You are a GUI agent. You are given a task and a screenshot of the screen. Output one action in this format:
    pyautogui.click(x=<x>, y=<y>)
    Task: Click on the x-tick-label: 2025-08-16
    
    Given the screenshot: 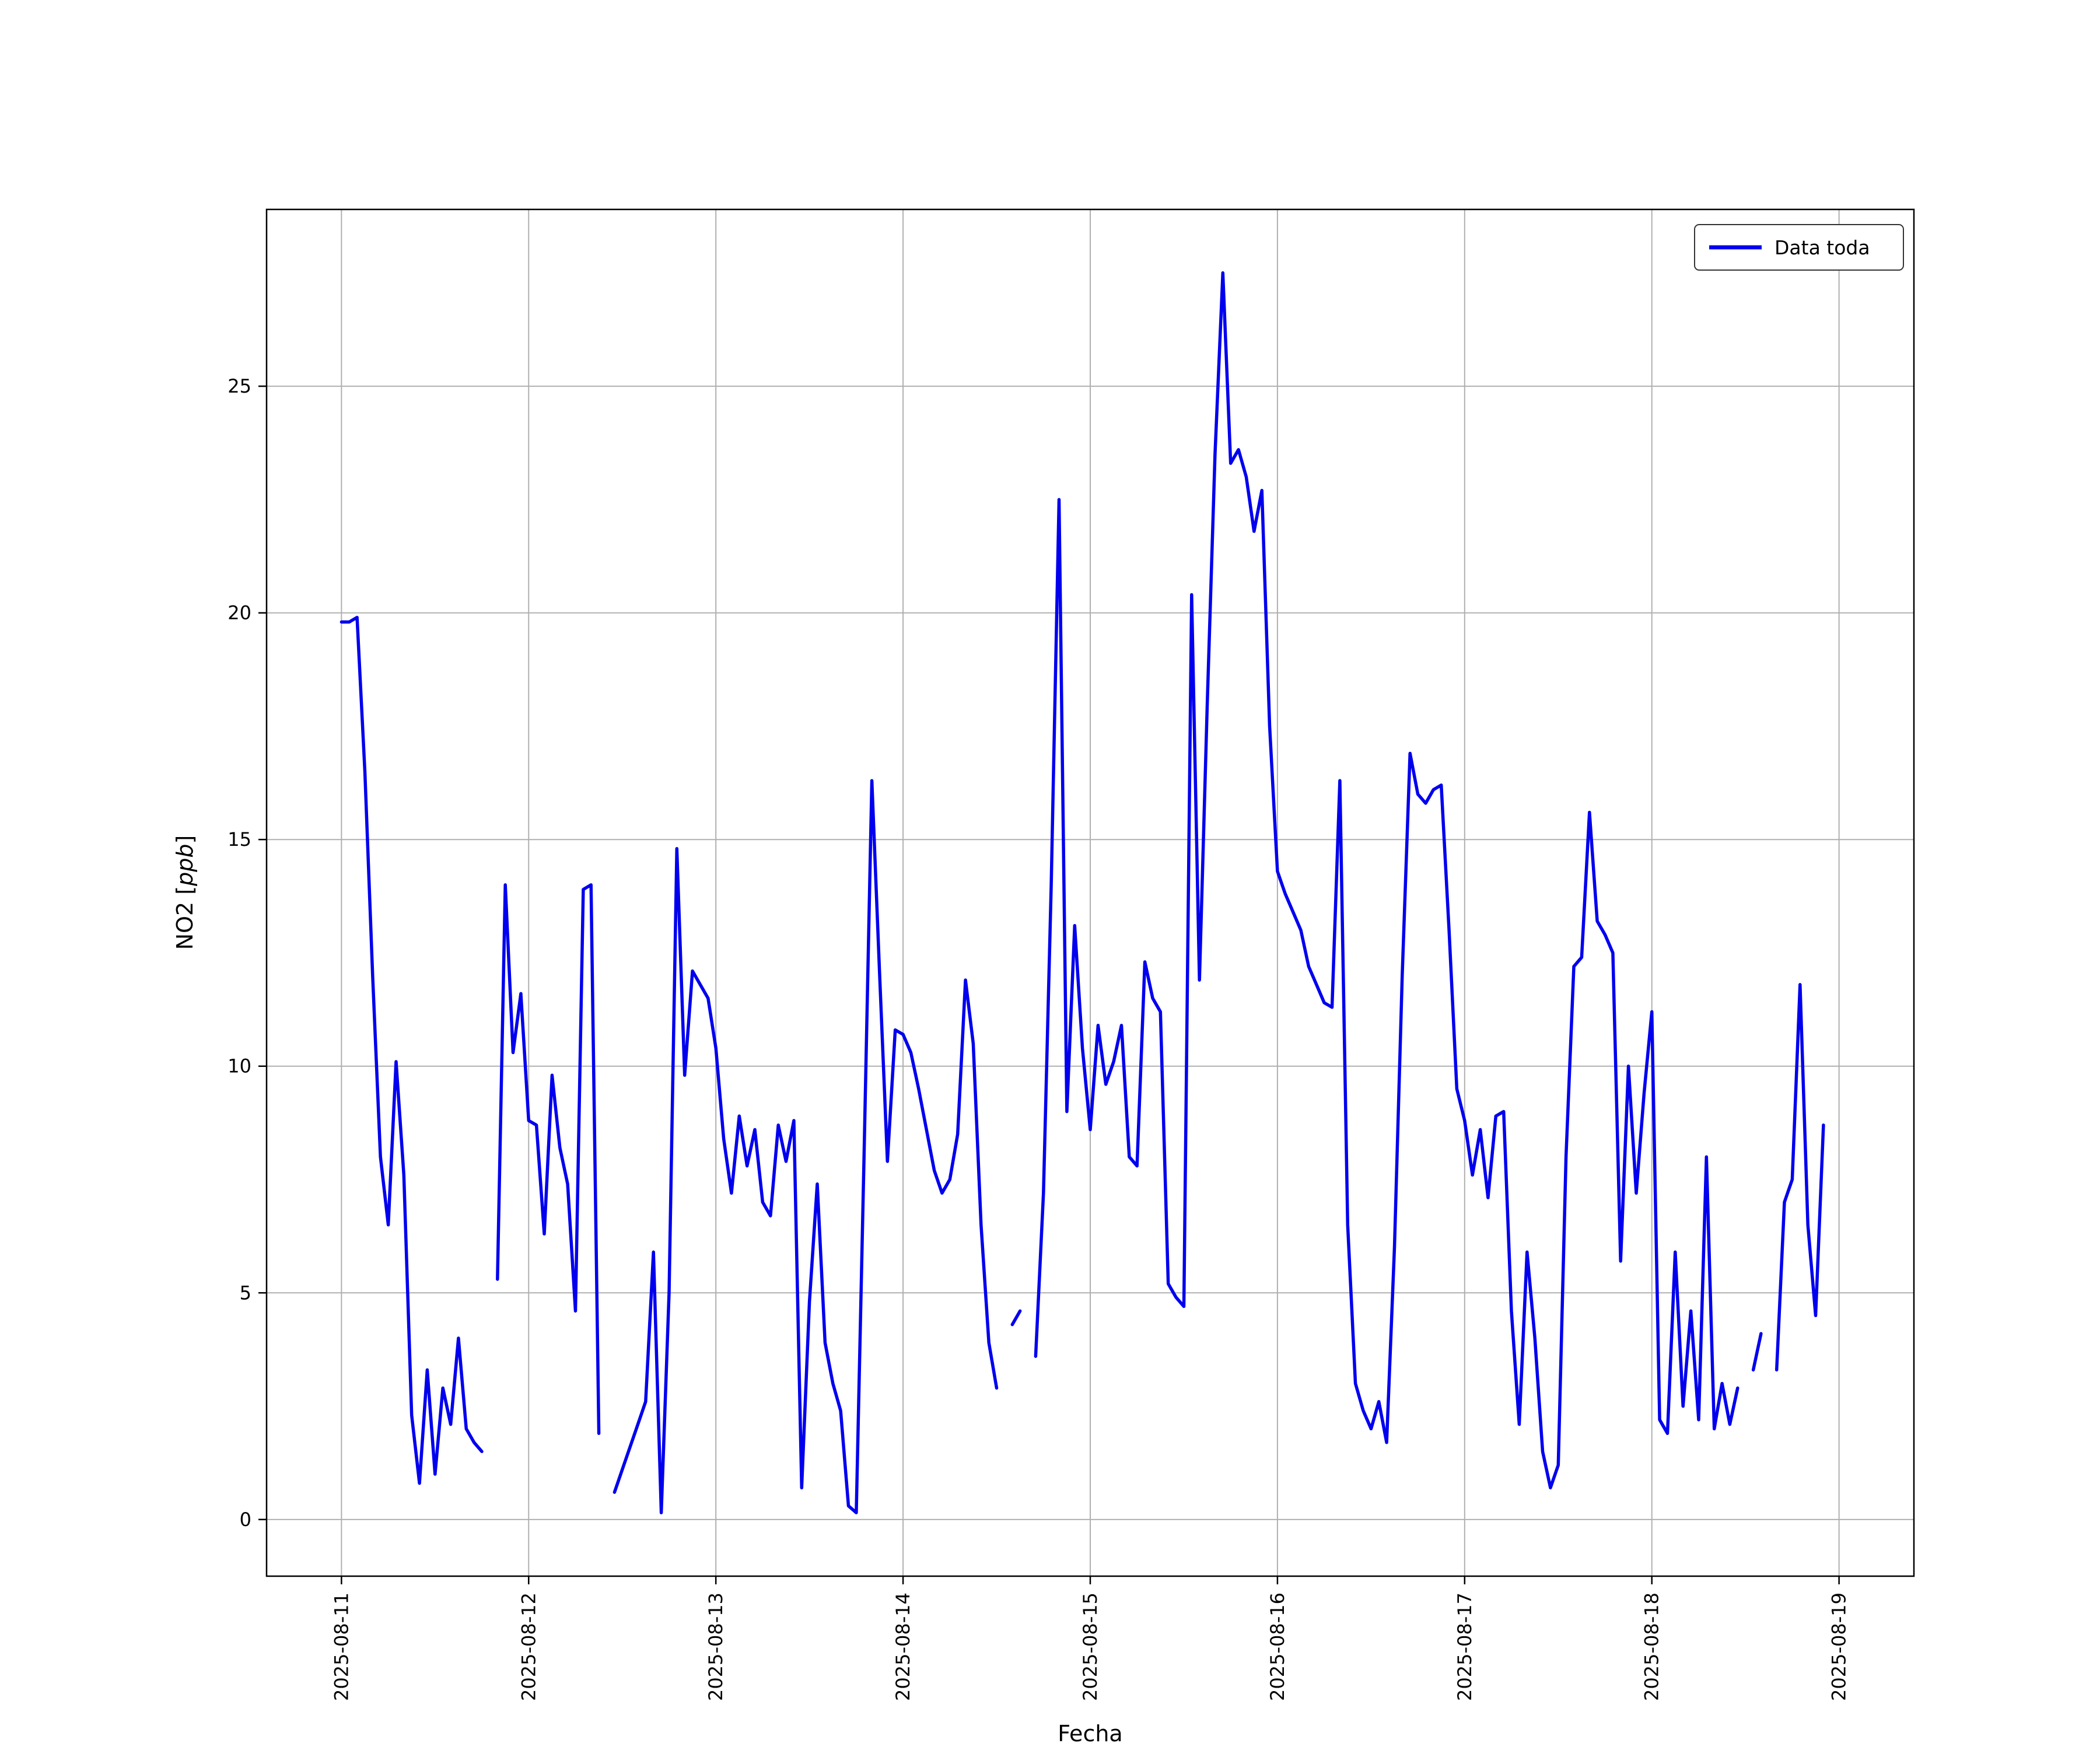 What is the action you would take?
    pyautogui.click(x=1277, y=1646)
    